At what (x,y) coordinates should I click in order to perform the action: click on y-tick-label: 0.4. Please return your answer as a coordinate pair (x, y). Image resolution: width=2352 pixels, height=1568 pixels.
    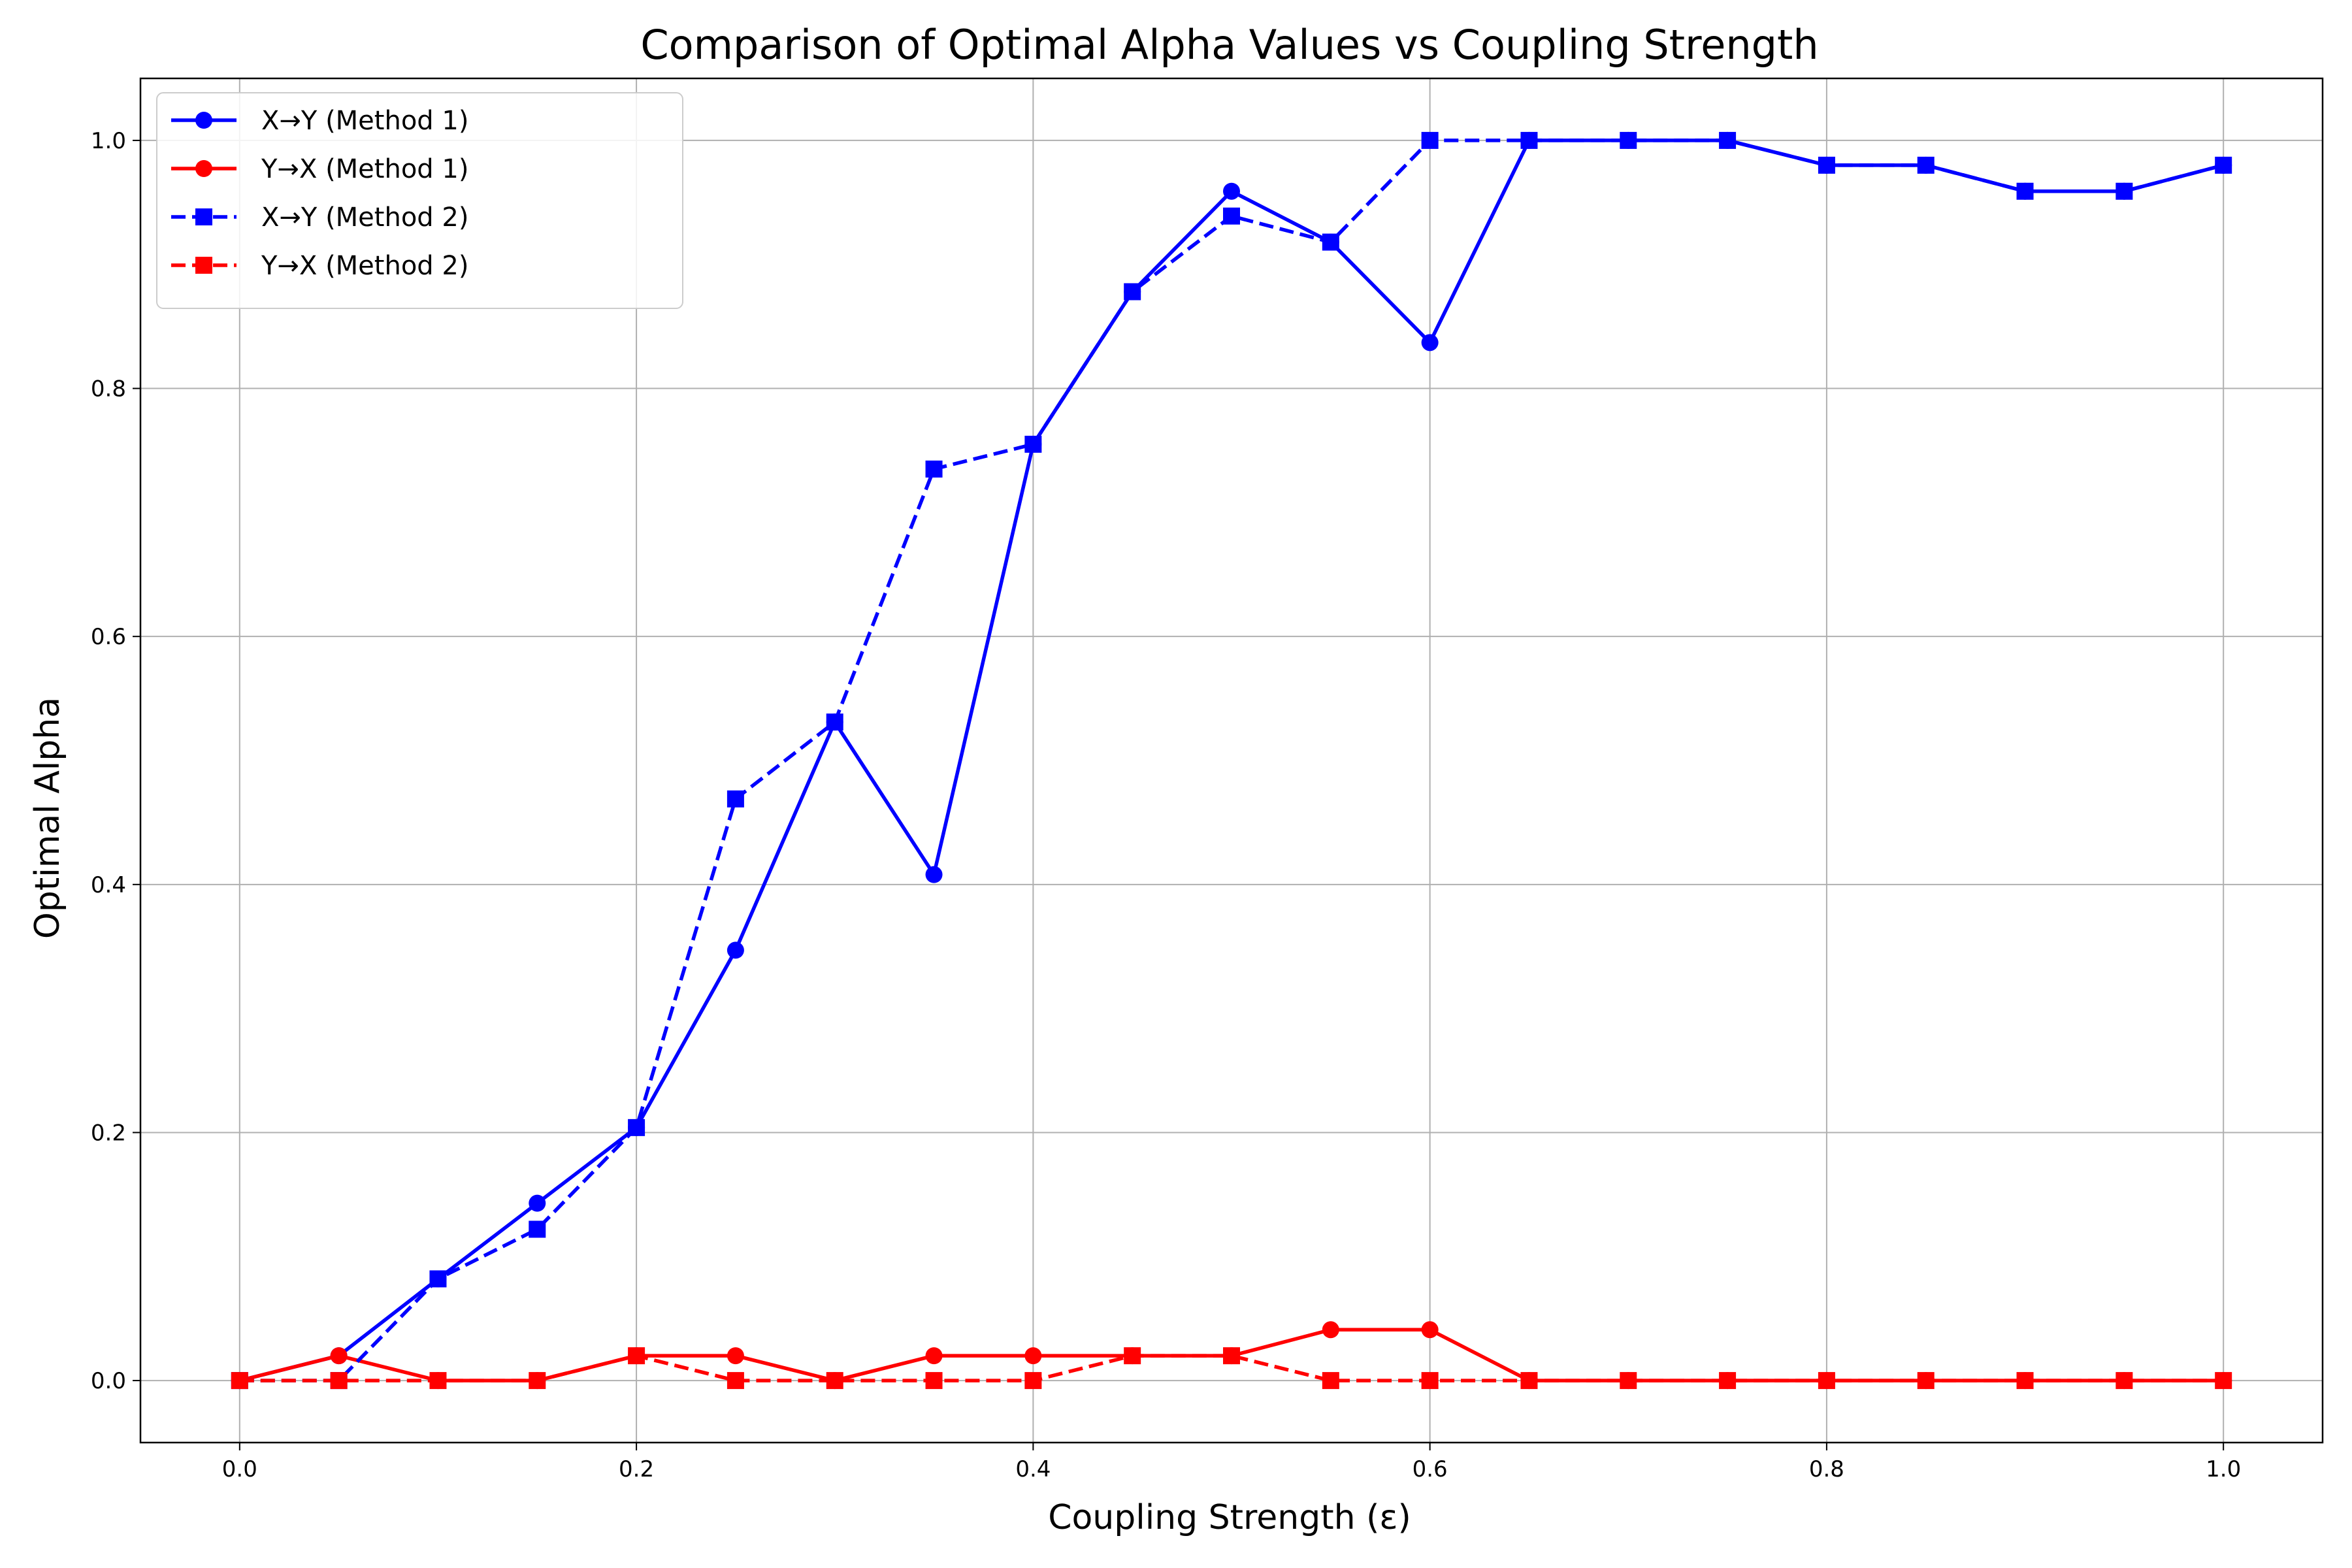
    Looking at the image, I should click on (108, 885).